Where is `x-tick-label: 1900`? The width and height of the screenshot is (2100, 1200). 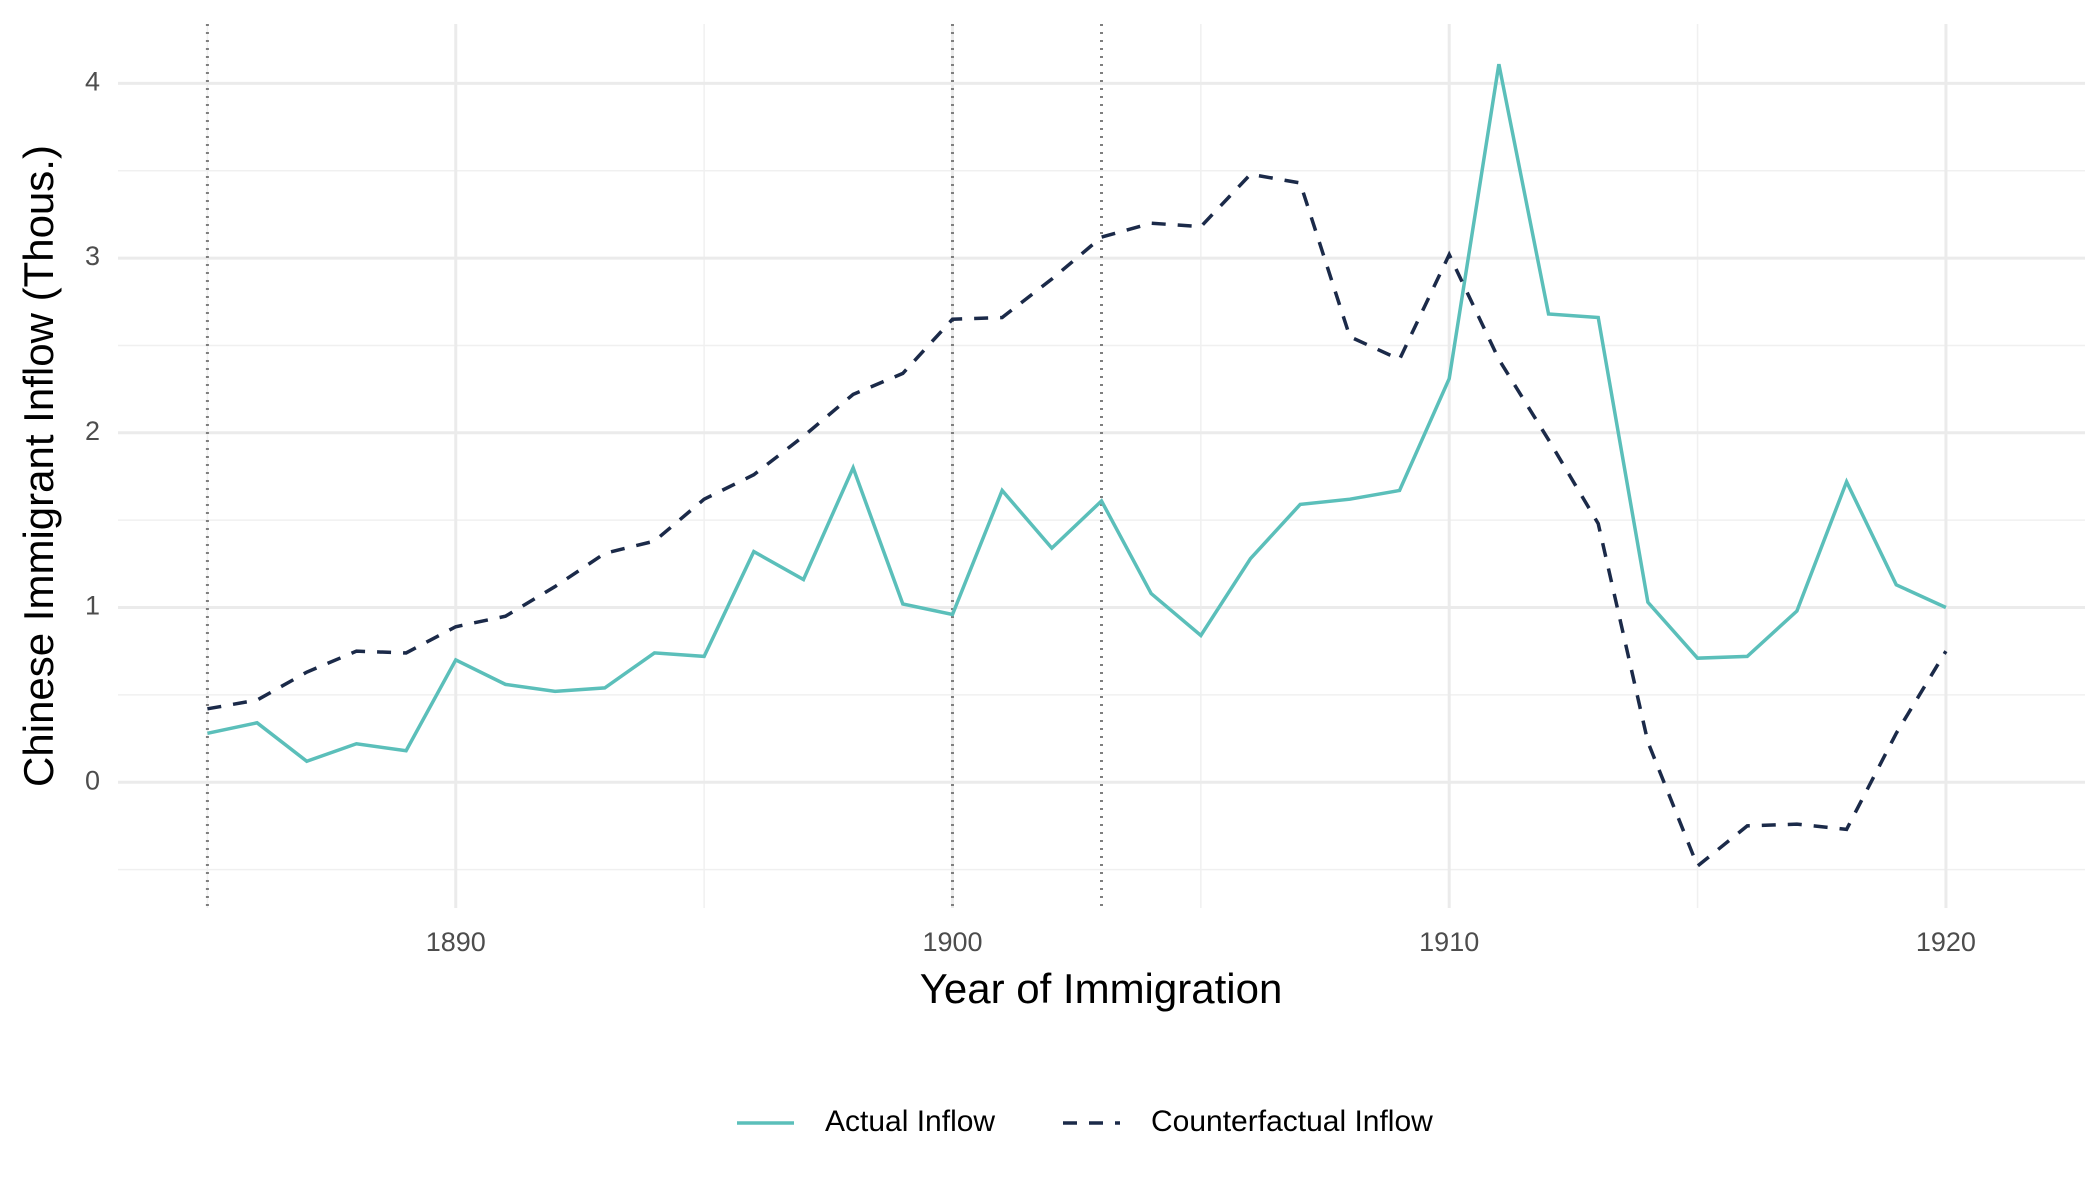 x-tick-label: 1900 is located at coordinates (952, 942).